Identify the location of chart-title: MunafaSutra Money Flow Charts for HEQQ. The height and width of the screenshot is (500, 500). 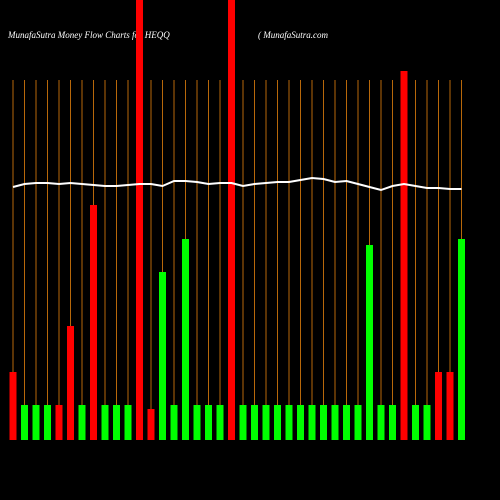
(88, 35).